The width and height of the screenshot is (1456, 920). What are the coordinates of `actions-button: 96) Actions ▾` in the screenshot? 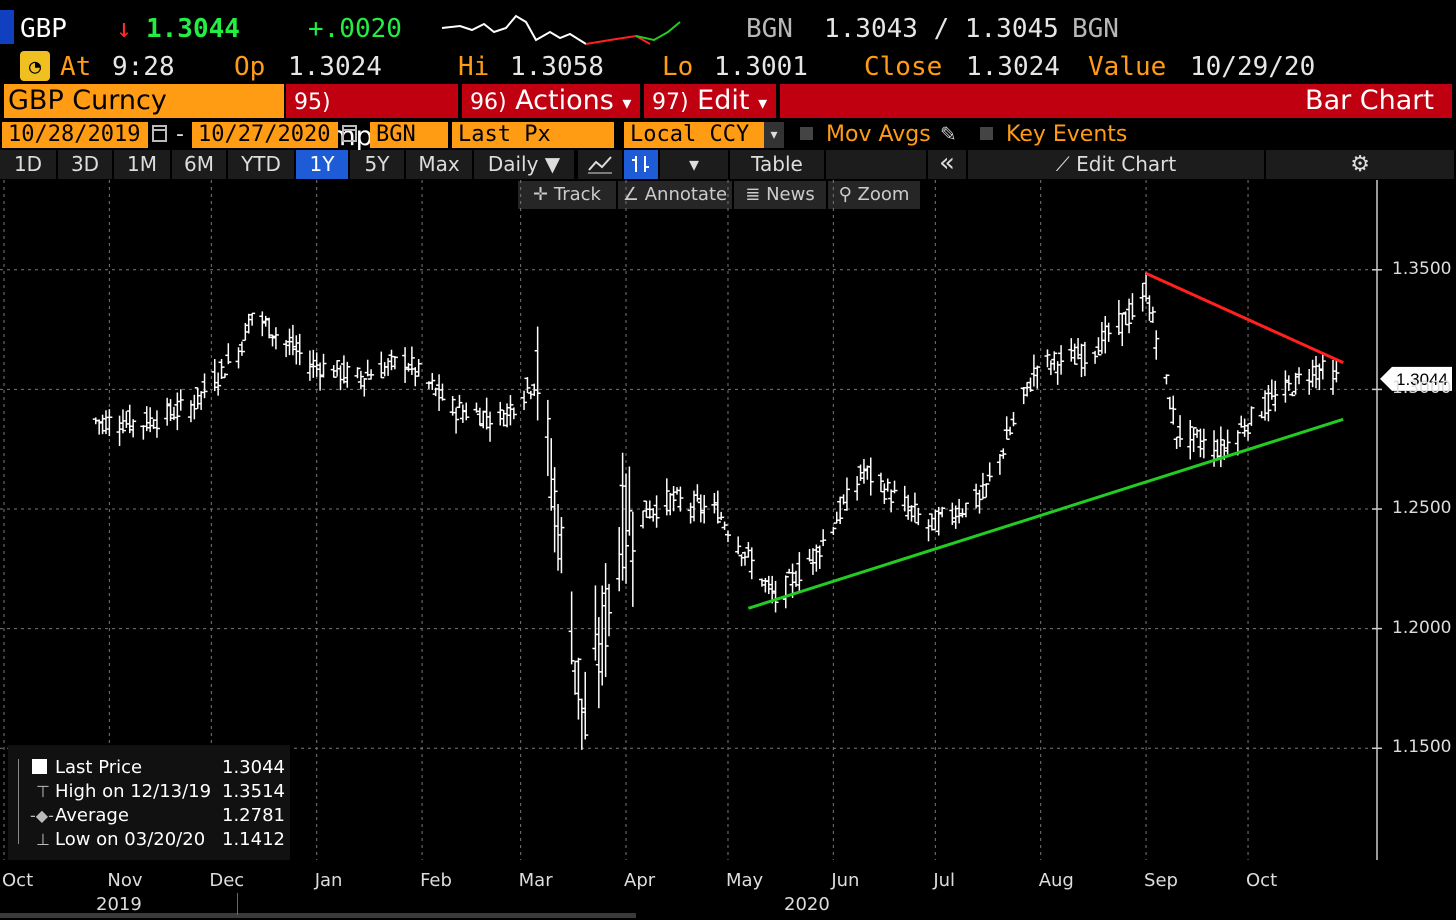 It's located at (551, 101).